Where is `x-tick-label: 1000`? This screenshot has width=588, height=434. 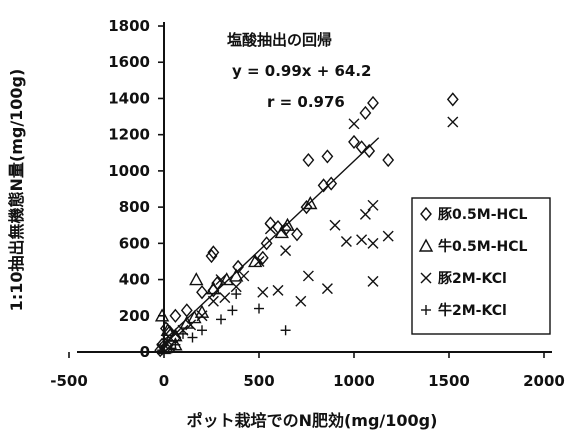
x-tick-label: 1000 is located at coordinates (354, 381).